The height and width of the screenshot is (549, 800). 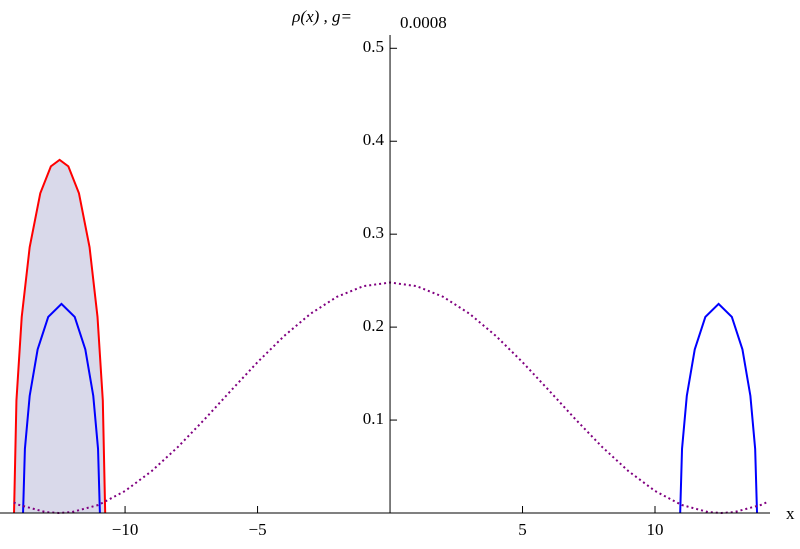 I want to click on x-tick-label: −5, so click(x=258, y=529).